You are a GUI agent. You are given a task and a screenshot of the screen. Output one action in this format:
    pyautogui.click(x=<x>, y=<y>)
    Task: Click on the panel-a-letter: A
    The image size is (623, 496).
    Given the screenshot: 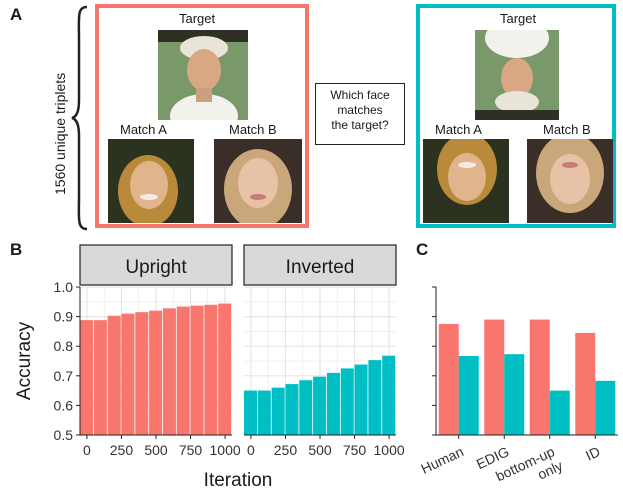 What is the action you would take?
    pyautogui.click(x=16, y=14)
    